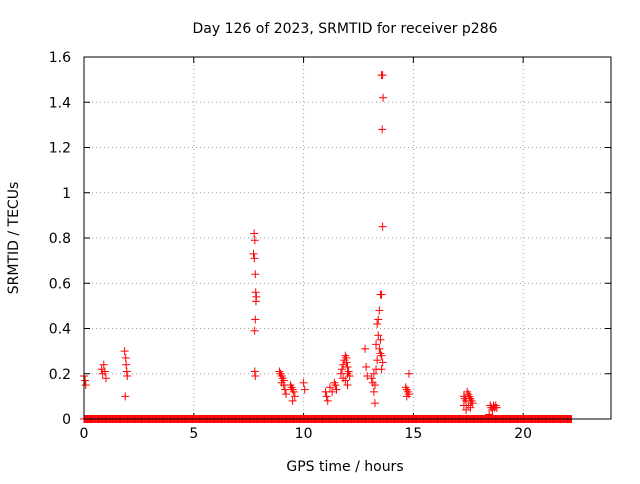  I want to click on y-tick-label: 0, so click(66, 420).